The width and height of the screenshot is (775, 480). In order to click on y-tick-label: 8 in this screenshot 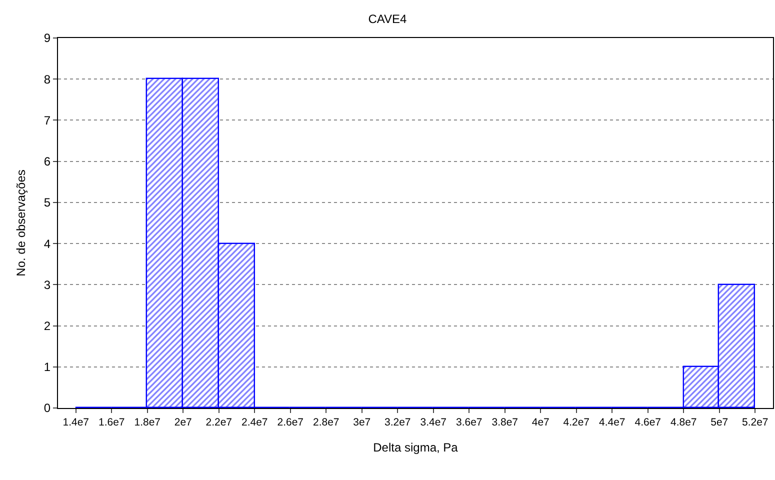, I will do `click(47, 79)`.